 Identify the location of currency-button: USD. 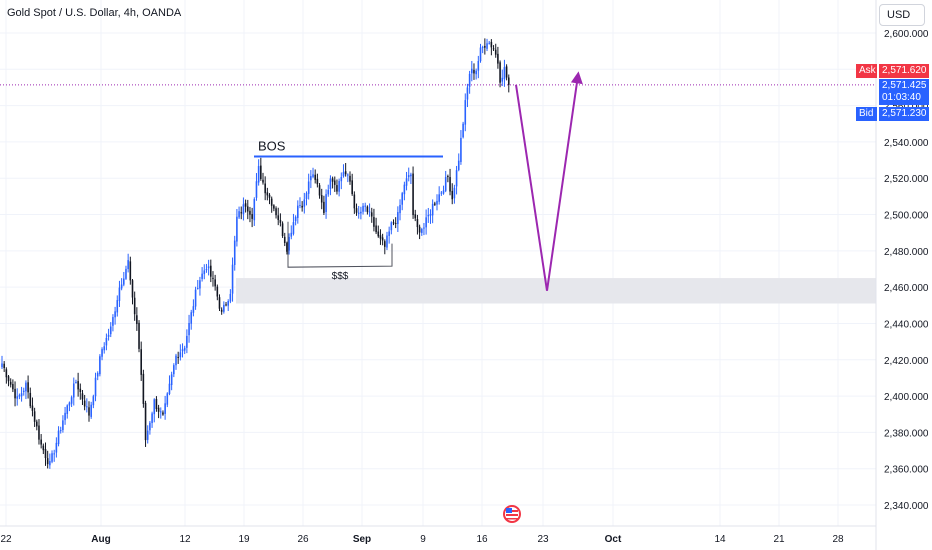
(902, 15).